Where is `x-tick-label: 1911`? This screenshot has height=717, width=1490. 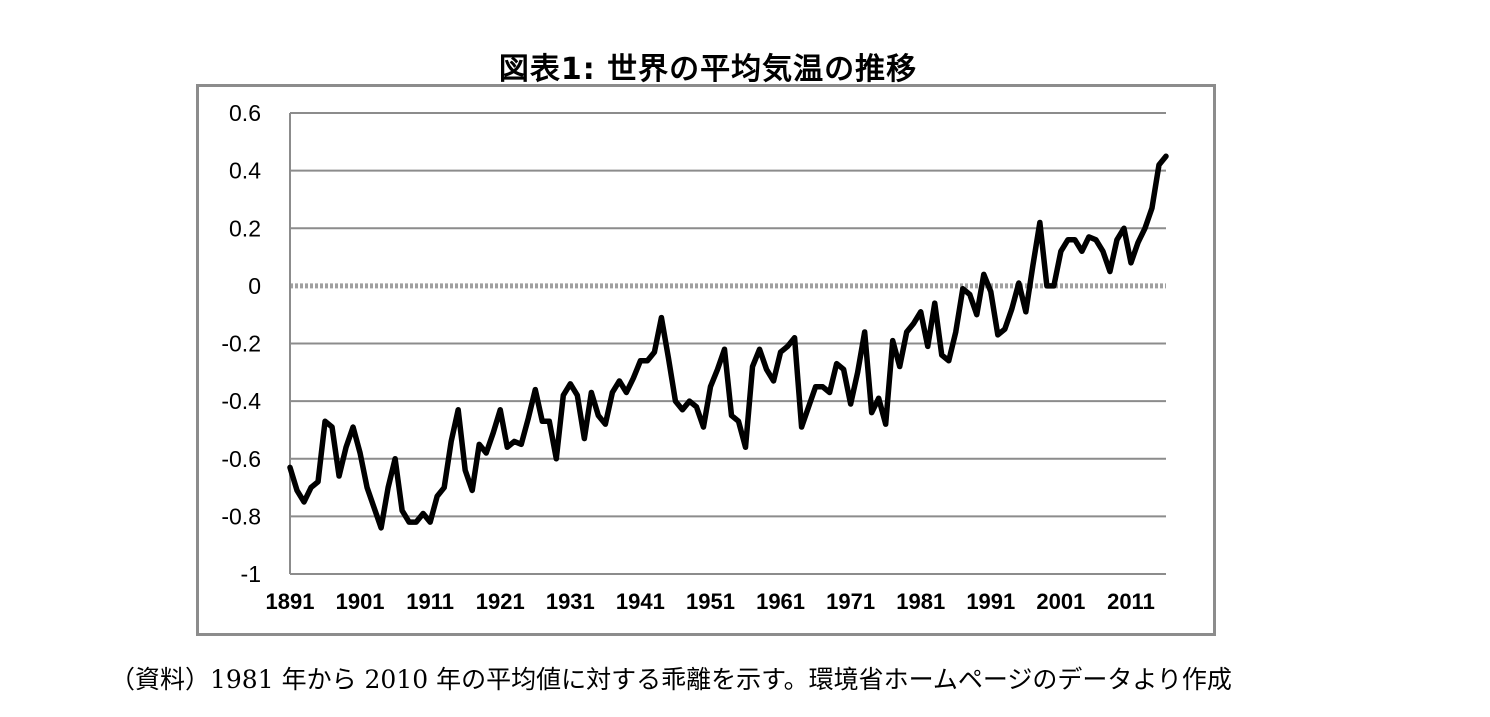 x-tick-label: 1911 is located at coordinates (430, 601).